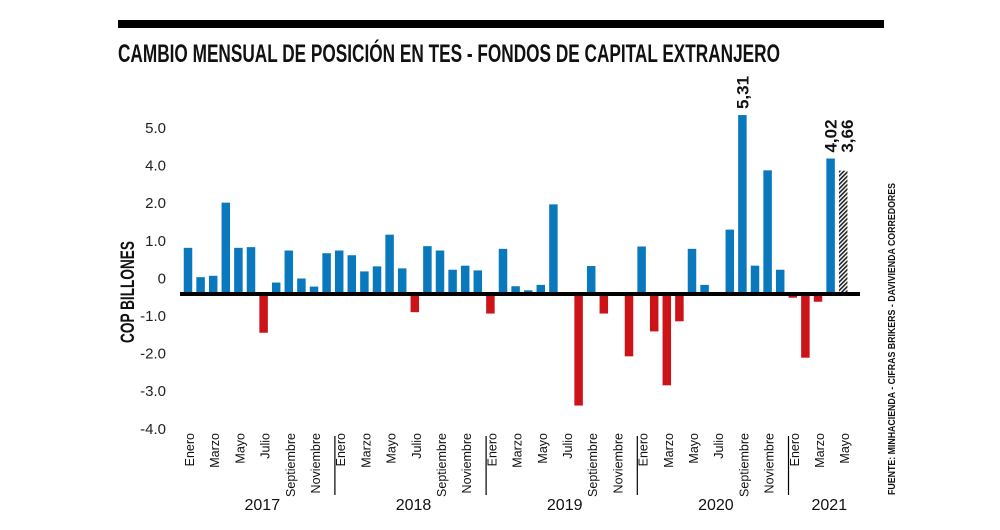 This screenshot has height=530, width=1000. Describe the element at coordinates (155, 241) in the screenshot. I see `y-tick-label: 1.0` at that location.